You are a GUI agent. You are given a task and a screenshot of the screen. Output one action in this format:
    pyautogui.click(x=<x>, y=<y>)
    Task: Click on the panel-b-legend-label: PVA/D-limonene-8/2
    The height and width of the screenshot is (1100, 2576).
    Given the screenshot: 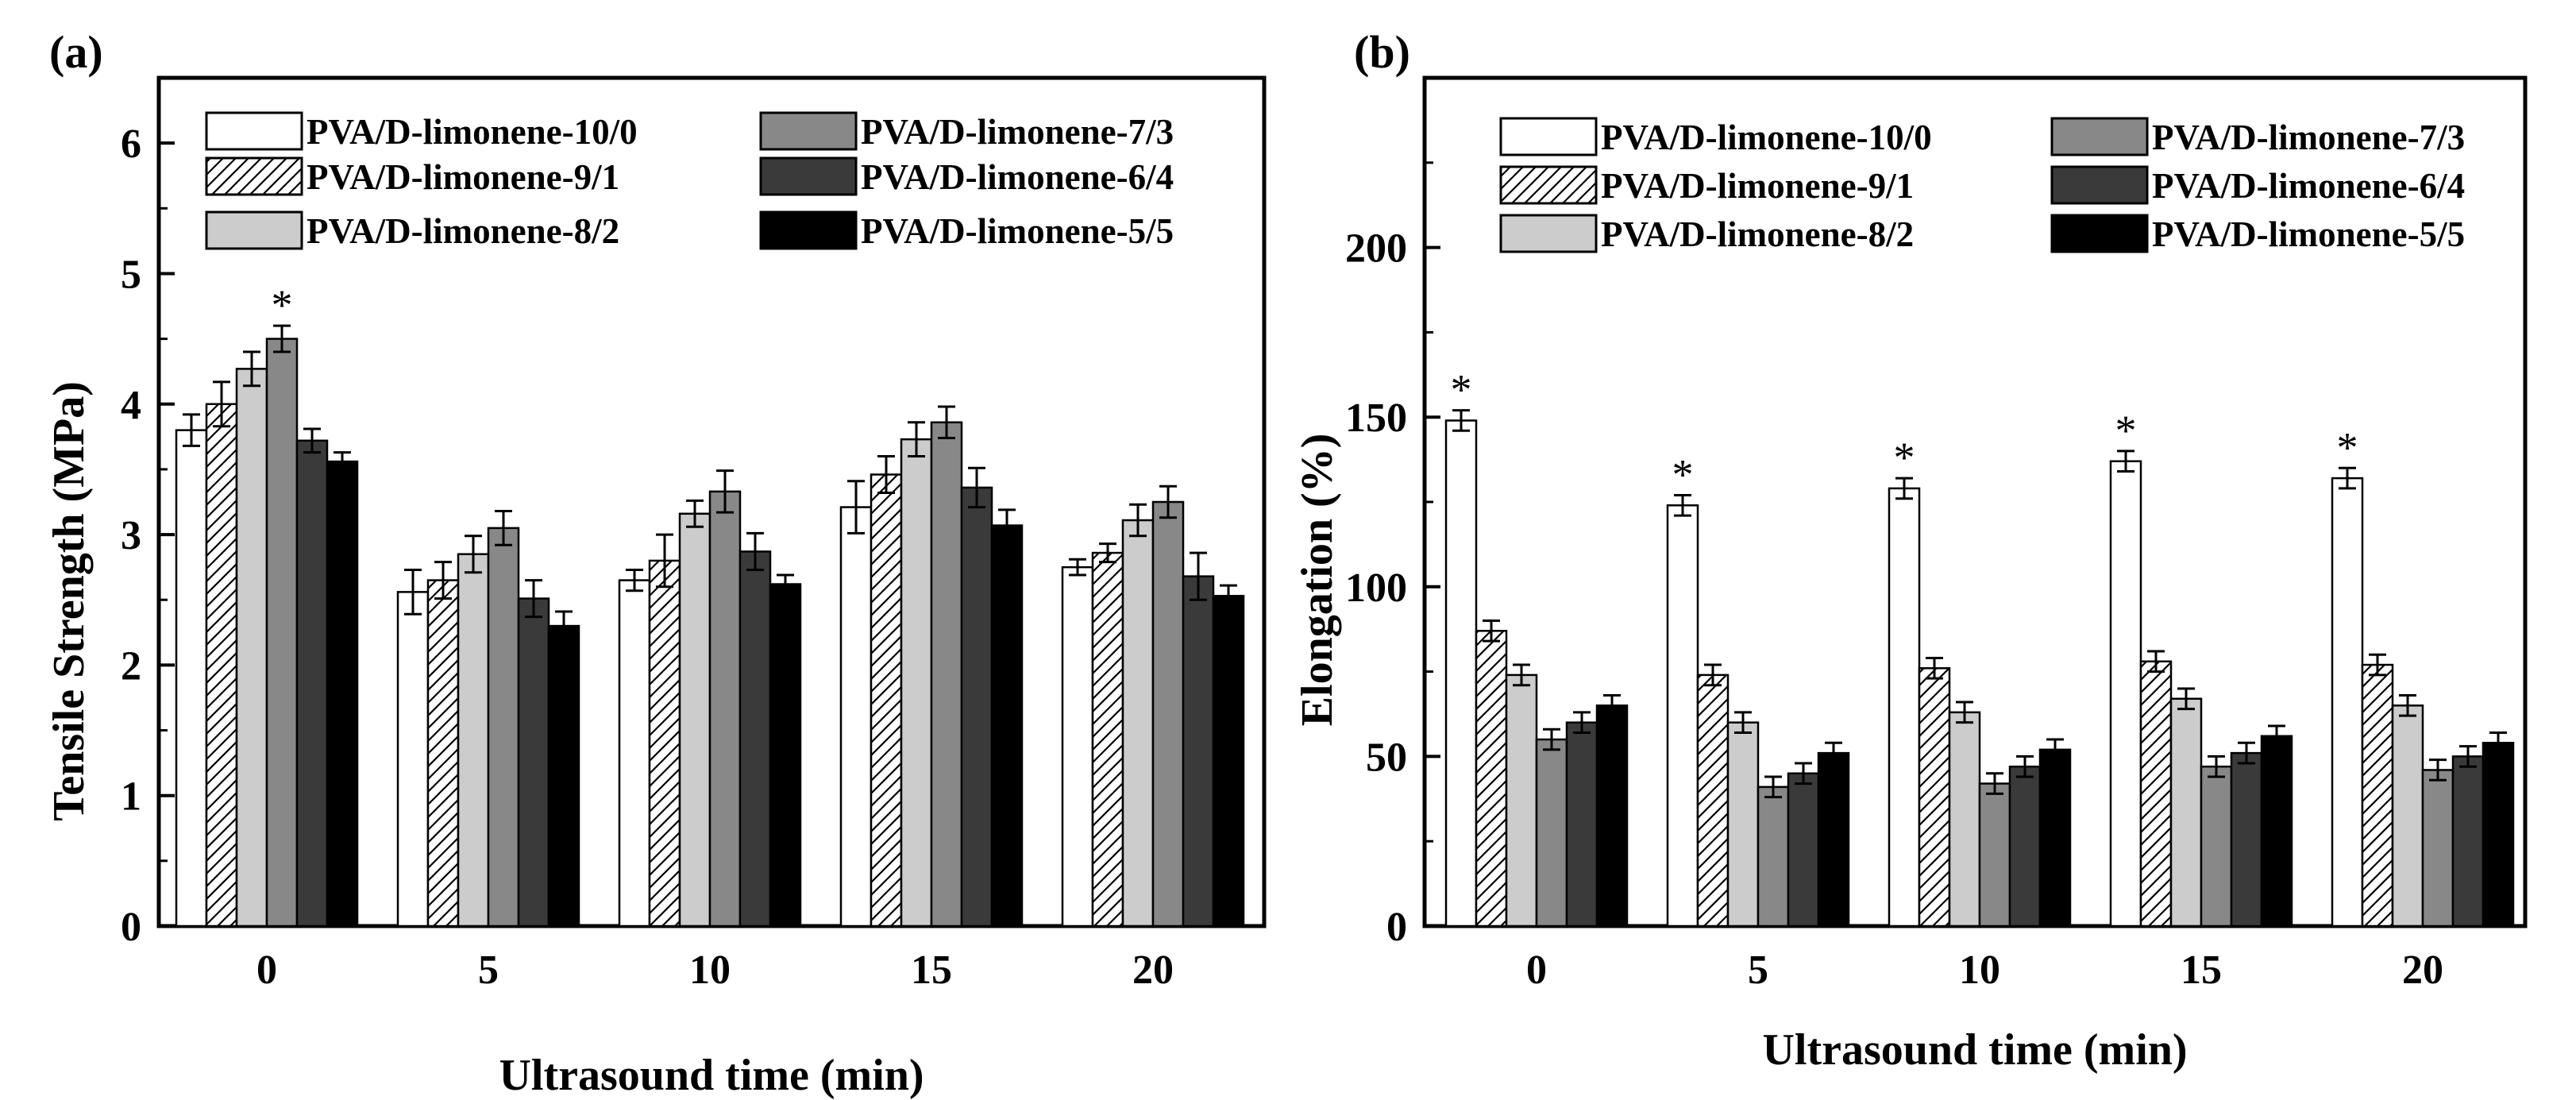 What is the action you would take?
    pyautogui.click(x=1757, y=234)
    